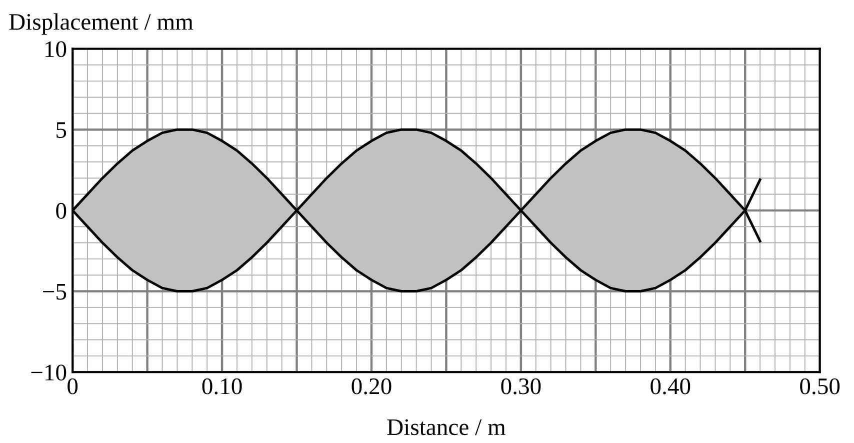 The height and width of the screenshot is (443, 854). What do you see at coordinates (372, 386) in the screenshot?
I see `x-tick-label: 0.20` at bounding box center [372, 386].